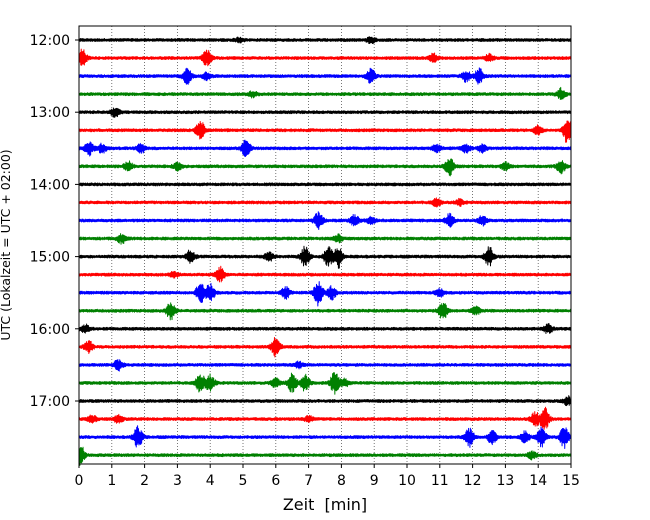 This screenshot has height=520, width=650. What do you see at coordinates (210, 481) in the screenshot?
I see `x-tick-label: 4` at bounding box center [210, 481].